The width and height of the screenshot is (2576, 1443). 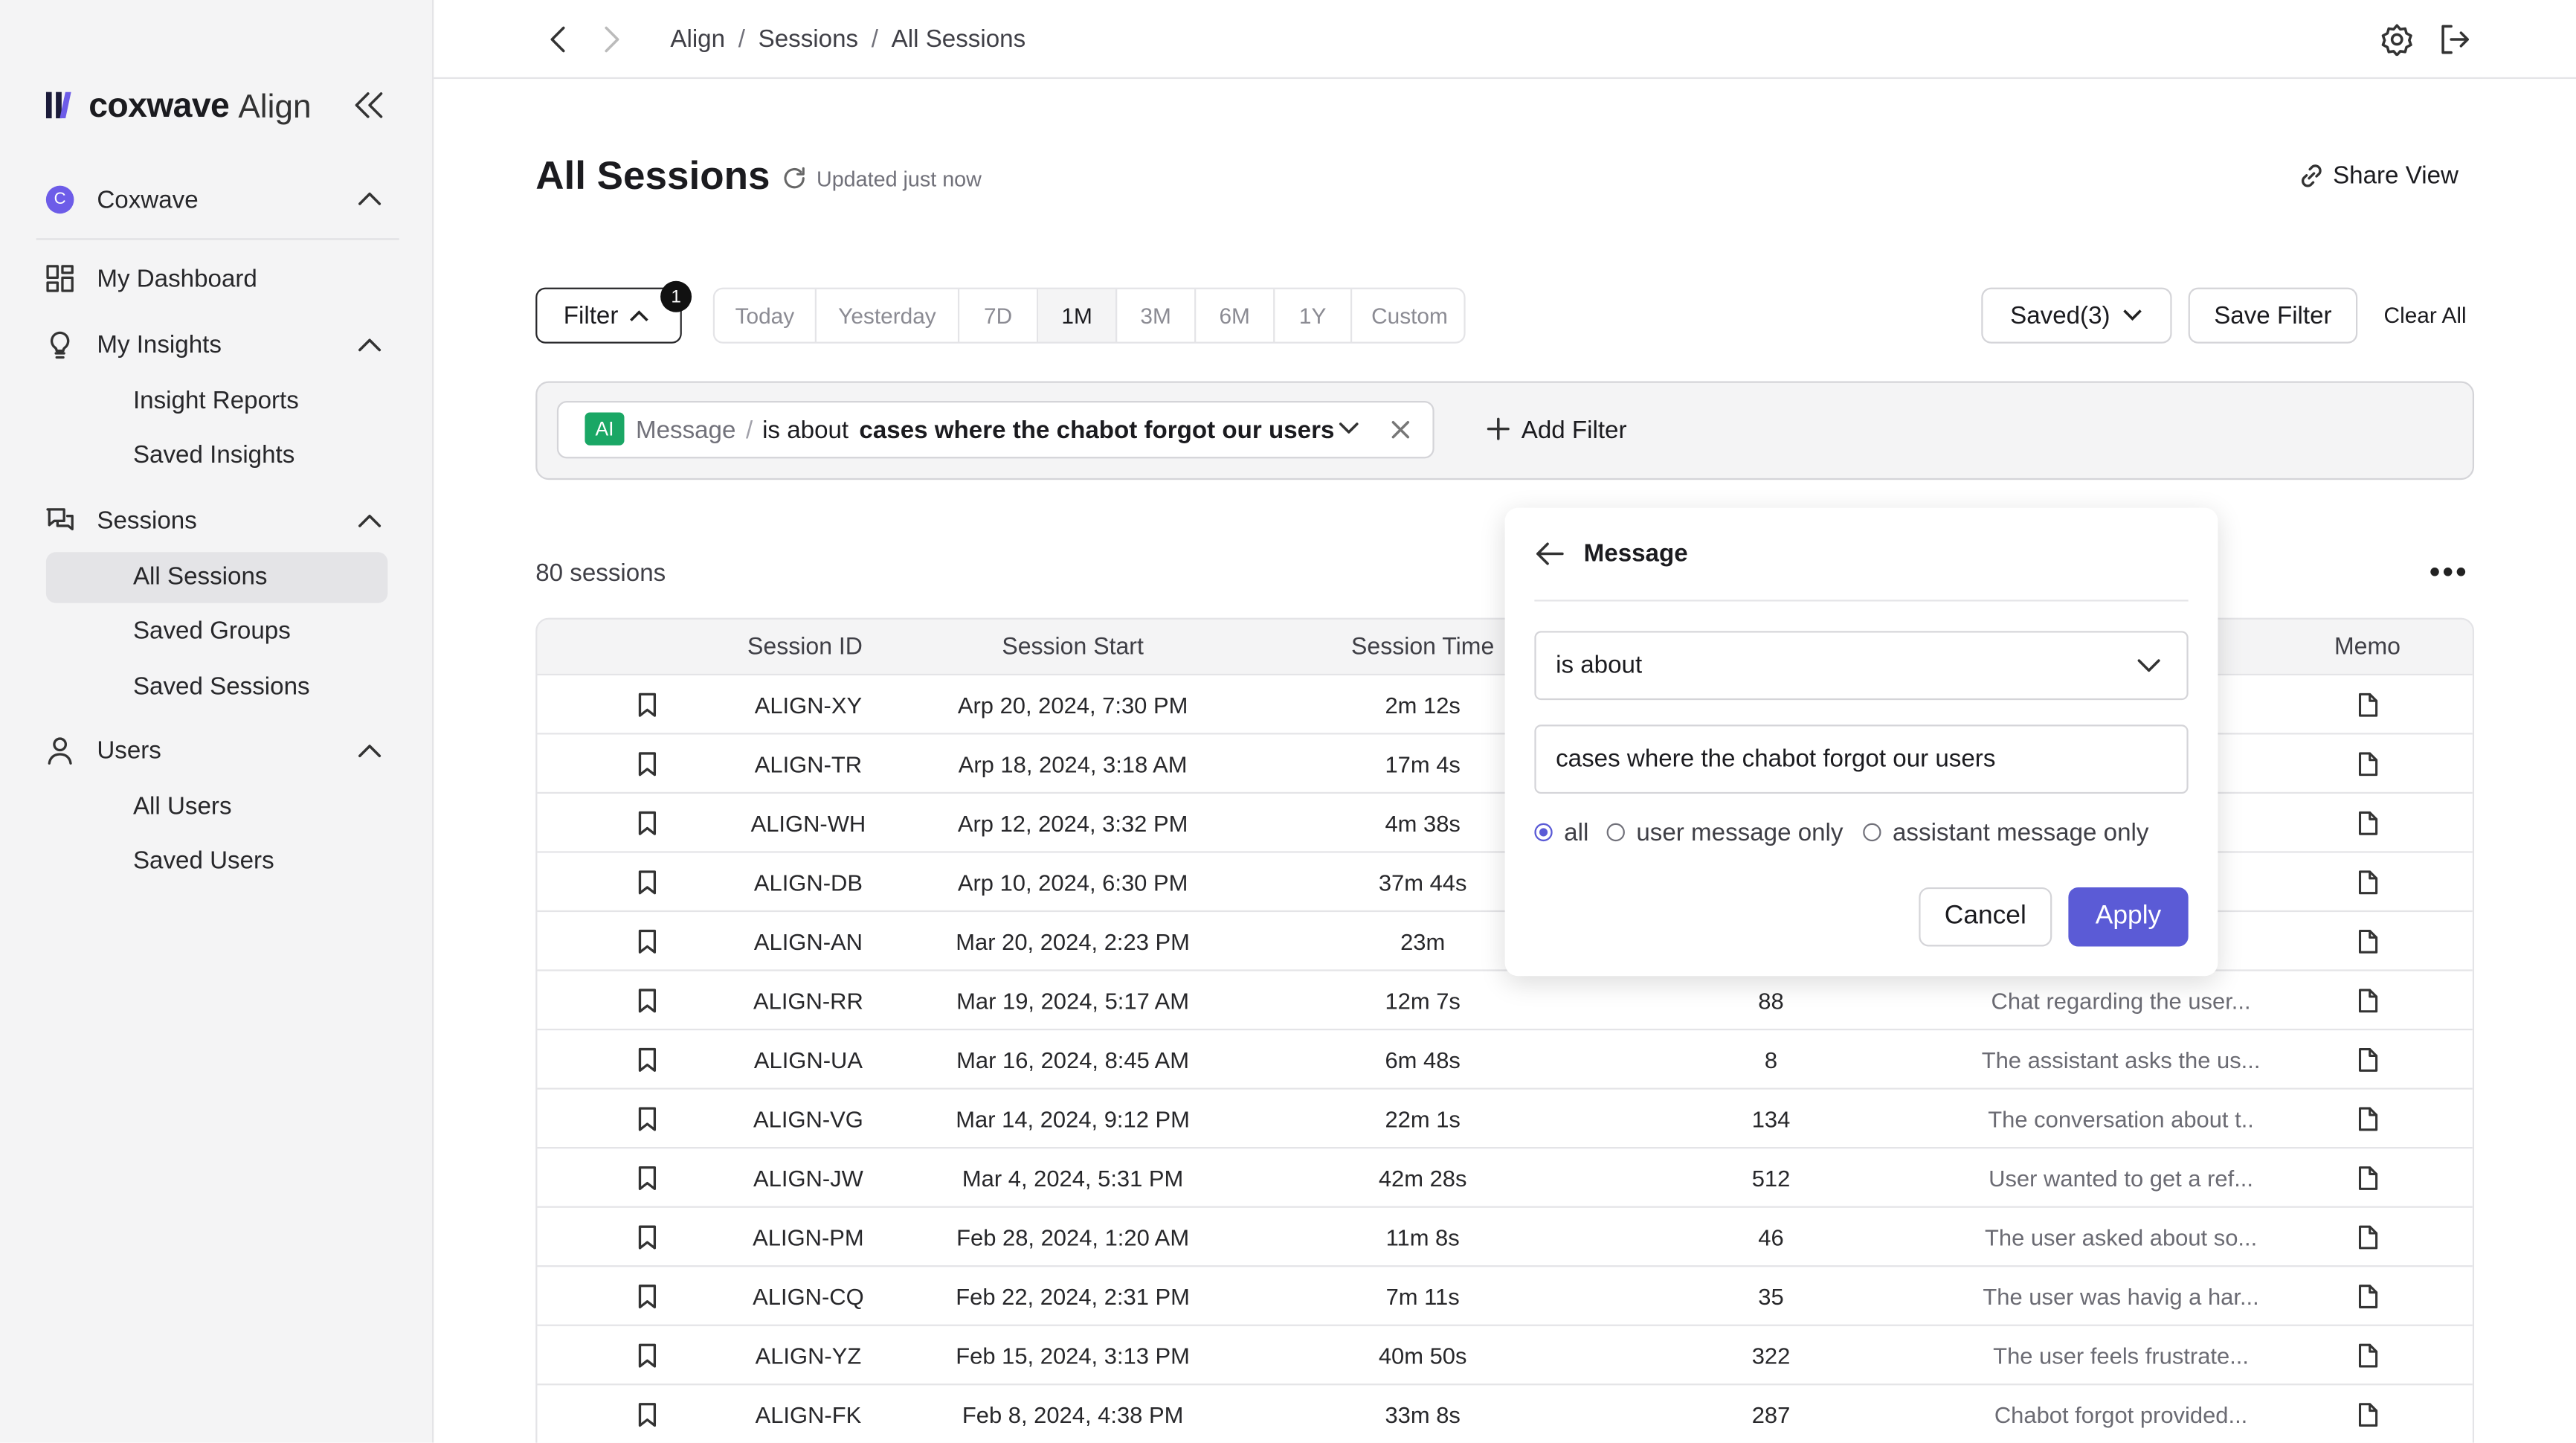 I want to click on range-option: 1Y, so click(x=1314, y=315).